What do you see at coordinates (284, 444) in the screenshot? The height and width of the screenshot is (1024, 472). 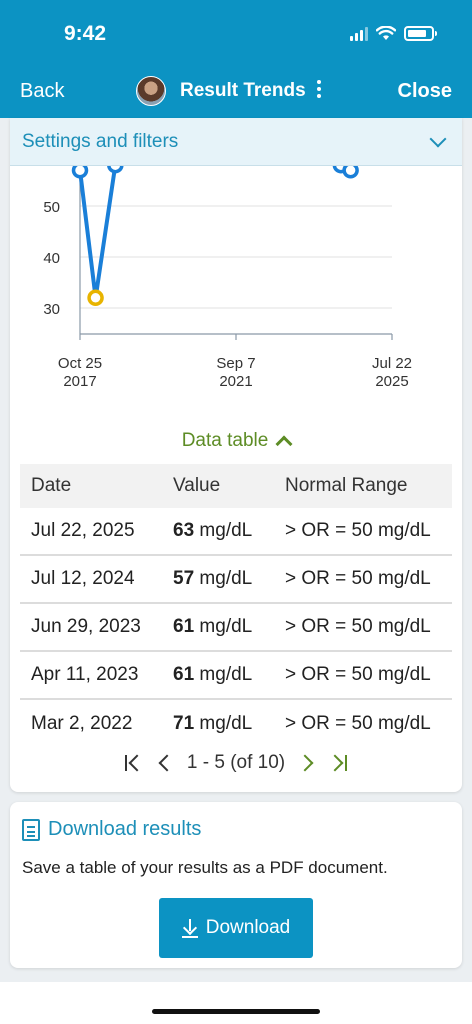 I see `chevron-up-icon` at bounding box center [284, 444].